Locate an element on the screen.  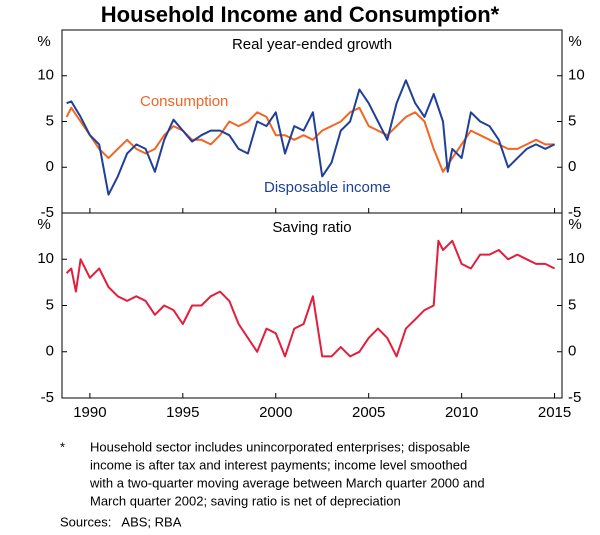
panel-subtitle: Saving ratio is located at coordinates (311, 227).